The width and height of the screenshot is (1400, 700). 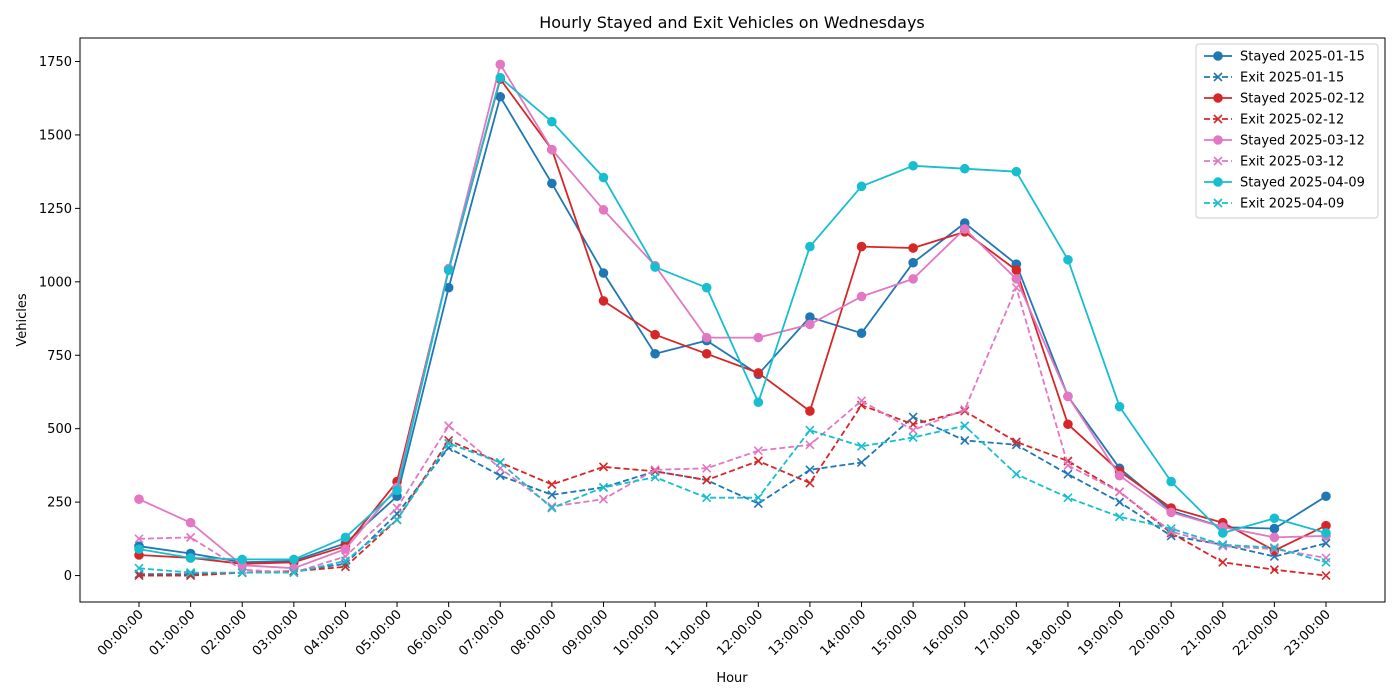 I want to click on legend-item: Stayed 2025-03-12, so click(x=1284, y=141).